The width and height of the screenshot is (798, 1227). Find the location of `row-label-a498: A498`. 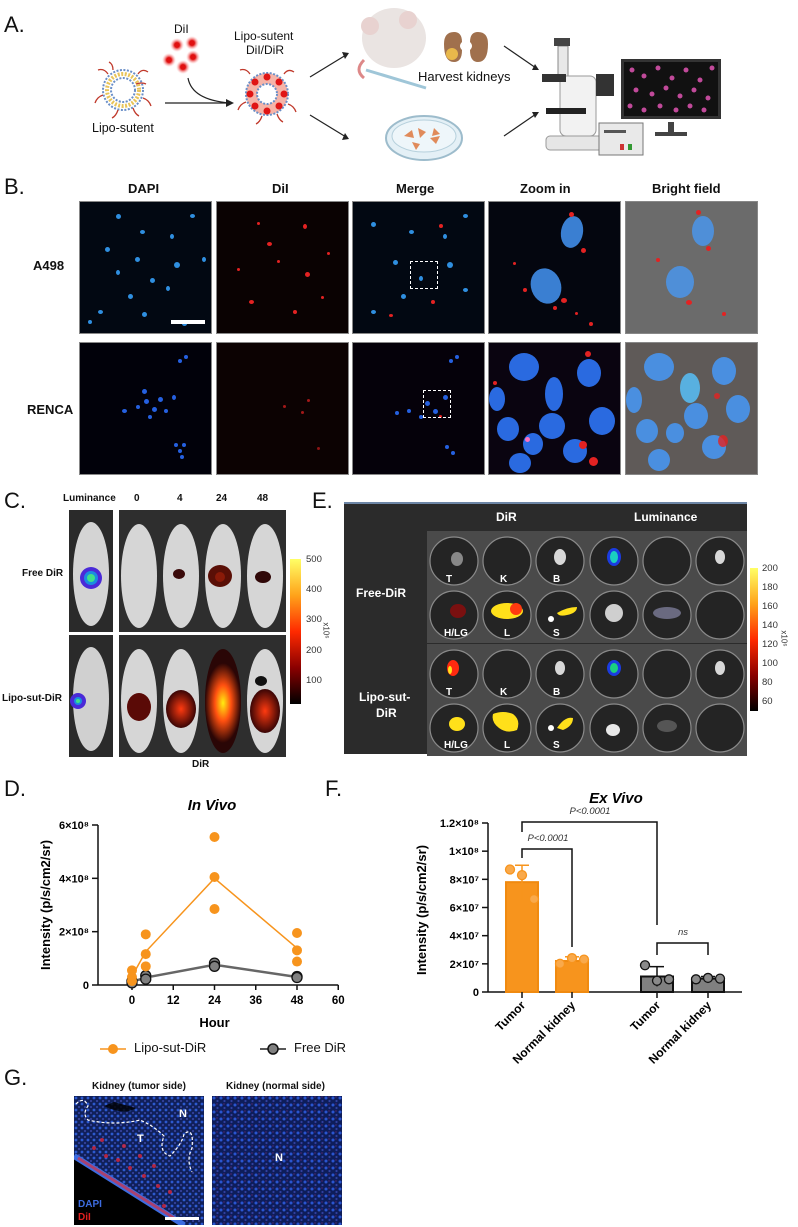

row-label-a498: A498 is located at coordinates (49, 265).